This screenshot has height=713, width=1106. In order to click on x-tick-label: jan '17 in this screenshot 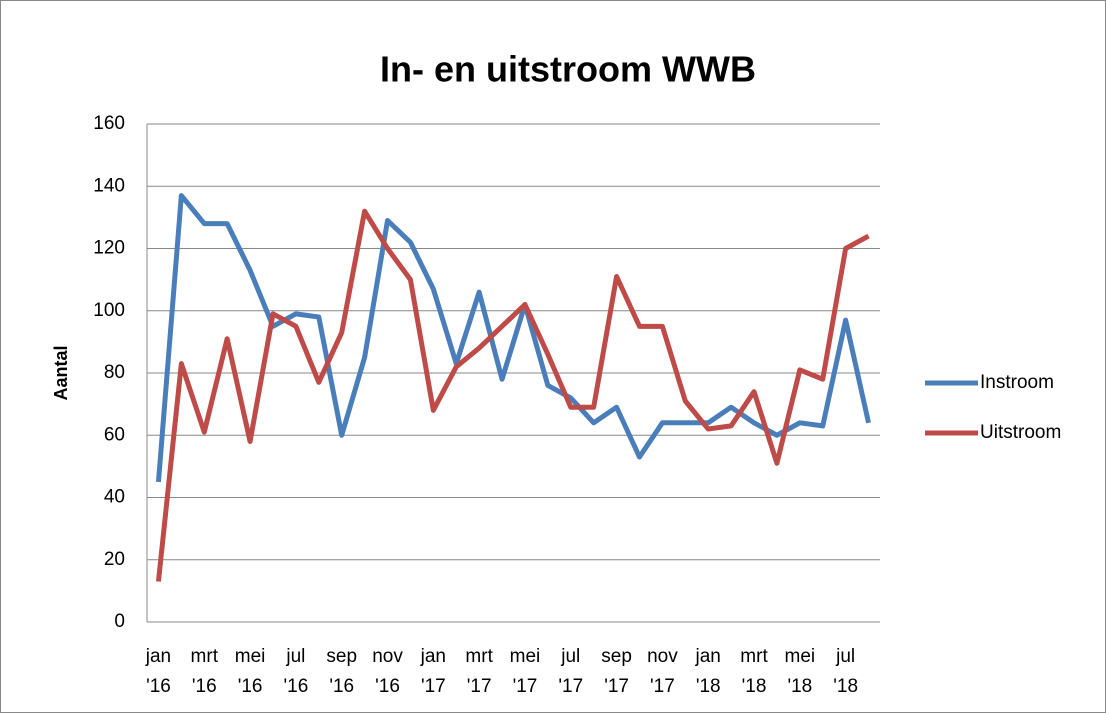, I will do `click(433, 671)`.